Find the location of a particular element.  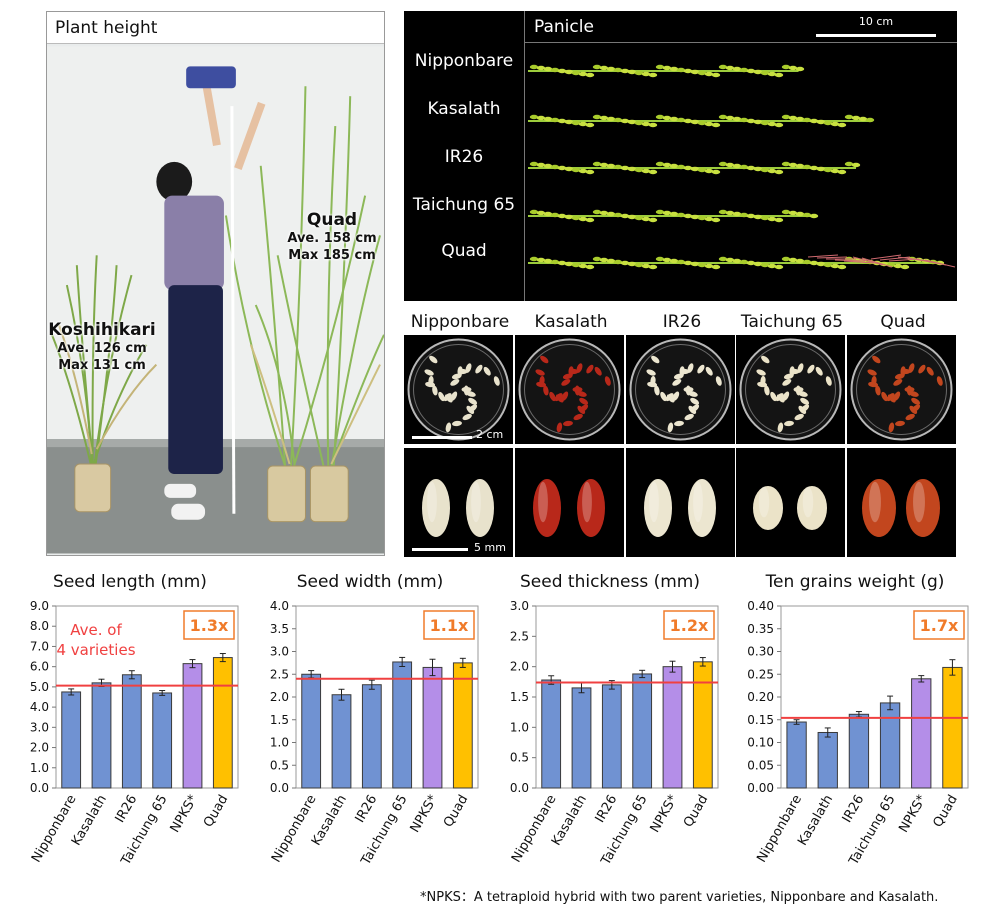

panicle-label-taichung65: Taichung 65 is located at coordinates (464, 205).